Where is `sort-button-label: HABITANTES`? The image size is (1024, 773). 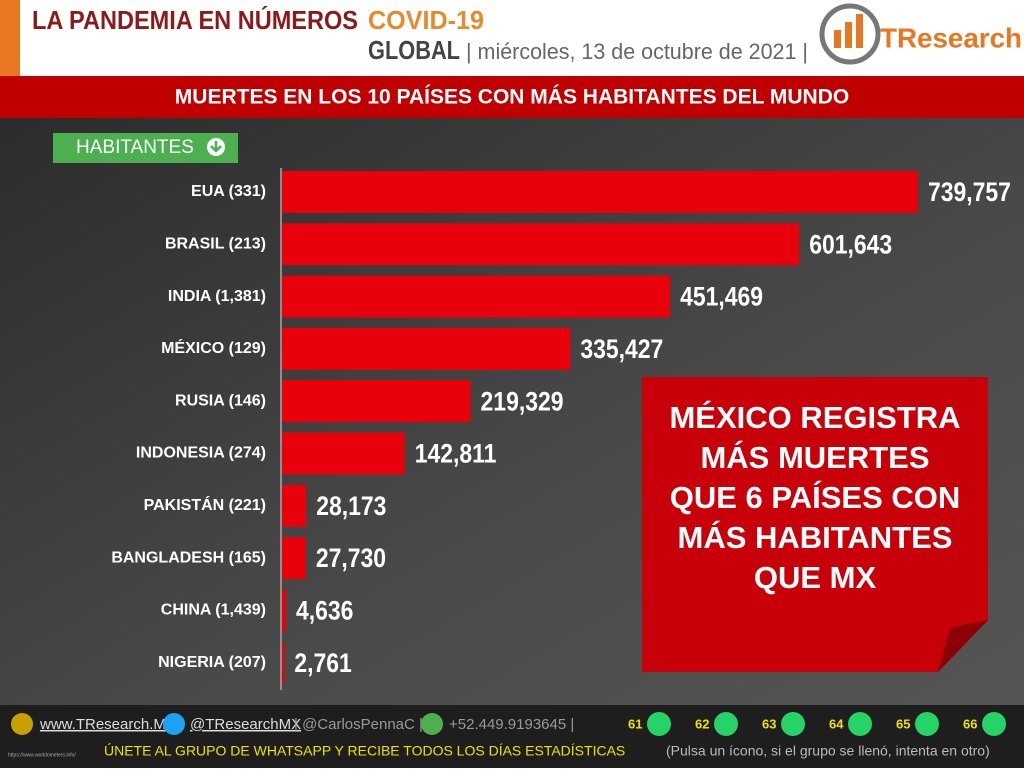 sort-button-label: HABITANTES is located at coordinates (135, 147).